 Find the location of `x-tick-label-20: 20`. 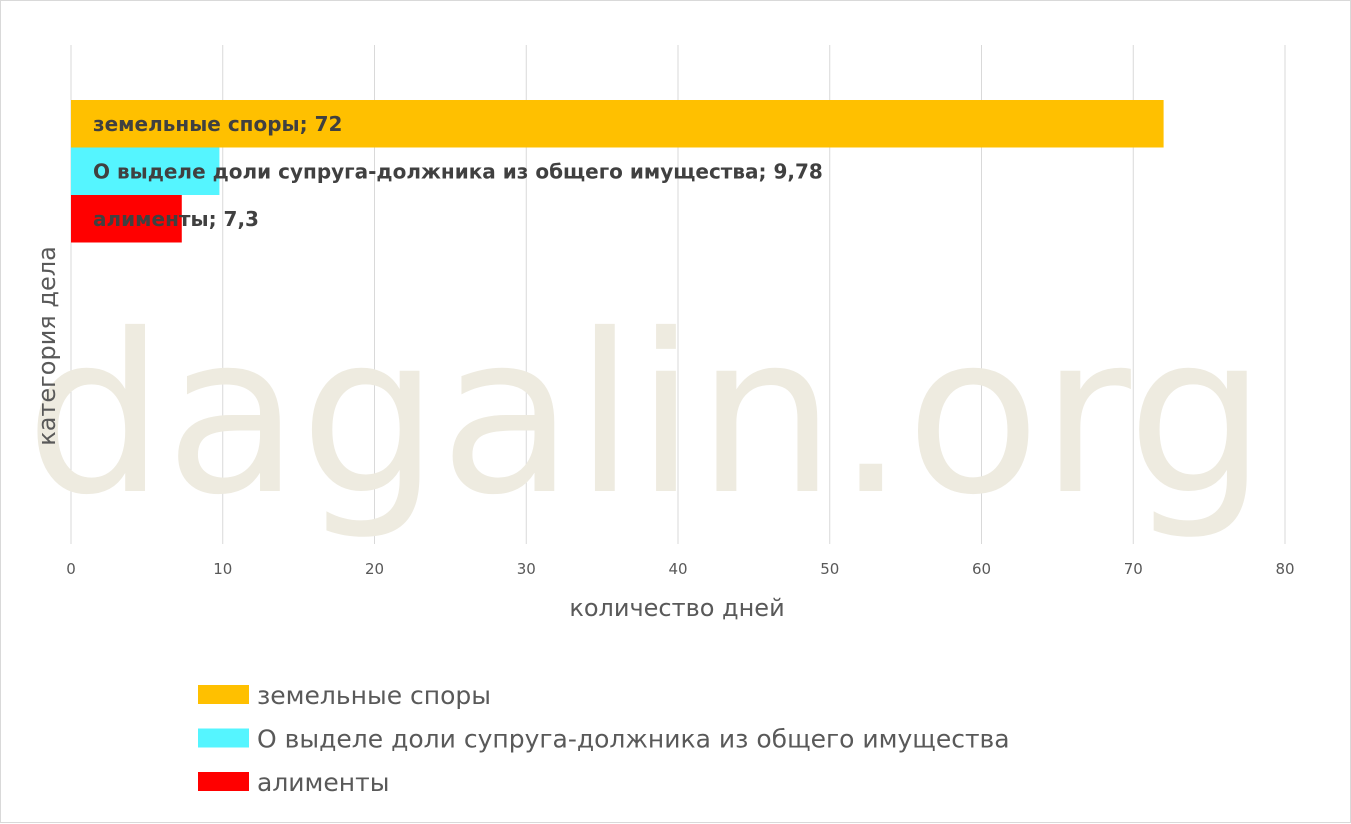

x-tick-label-20: 20 is located at coordinates (374, 569).